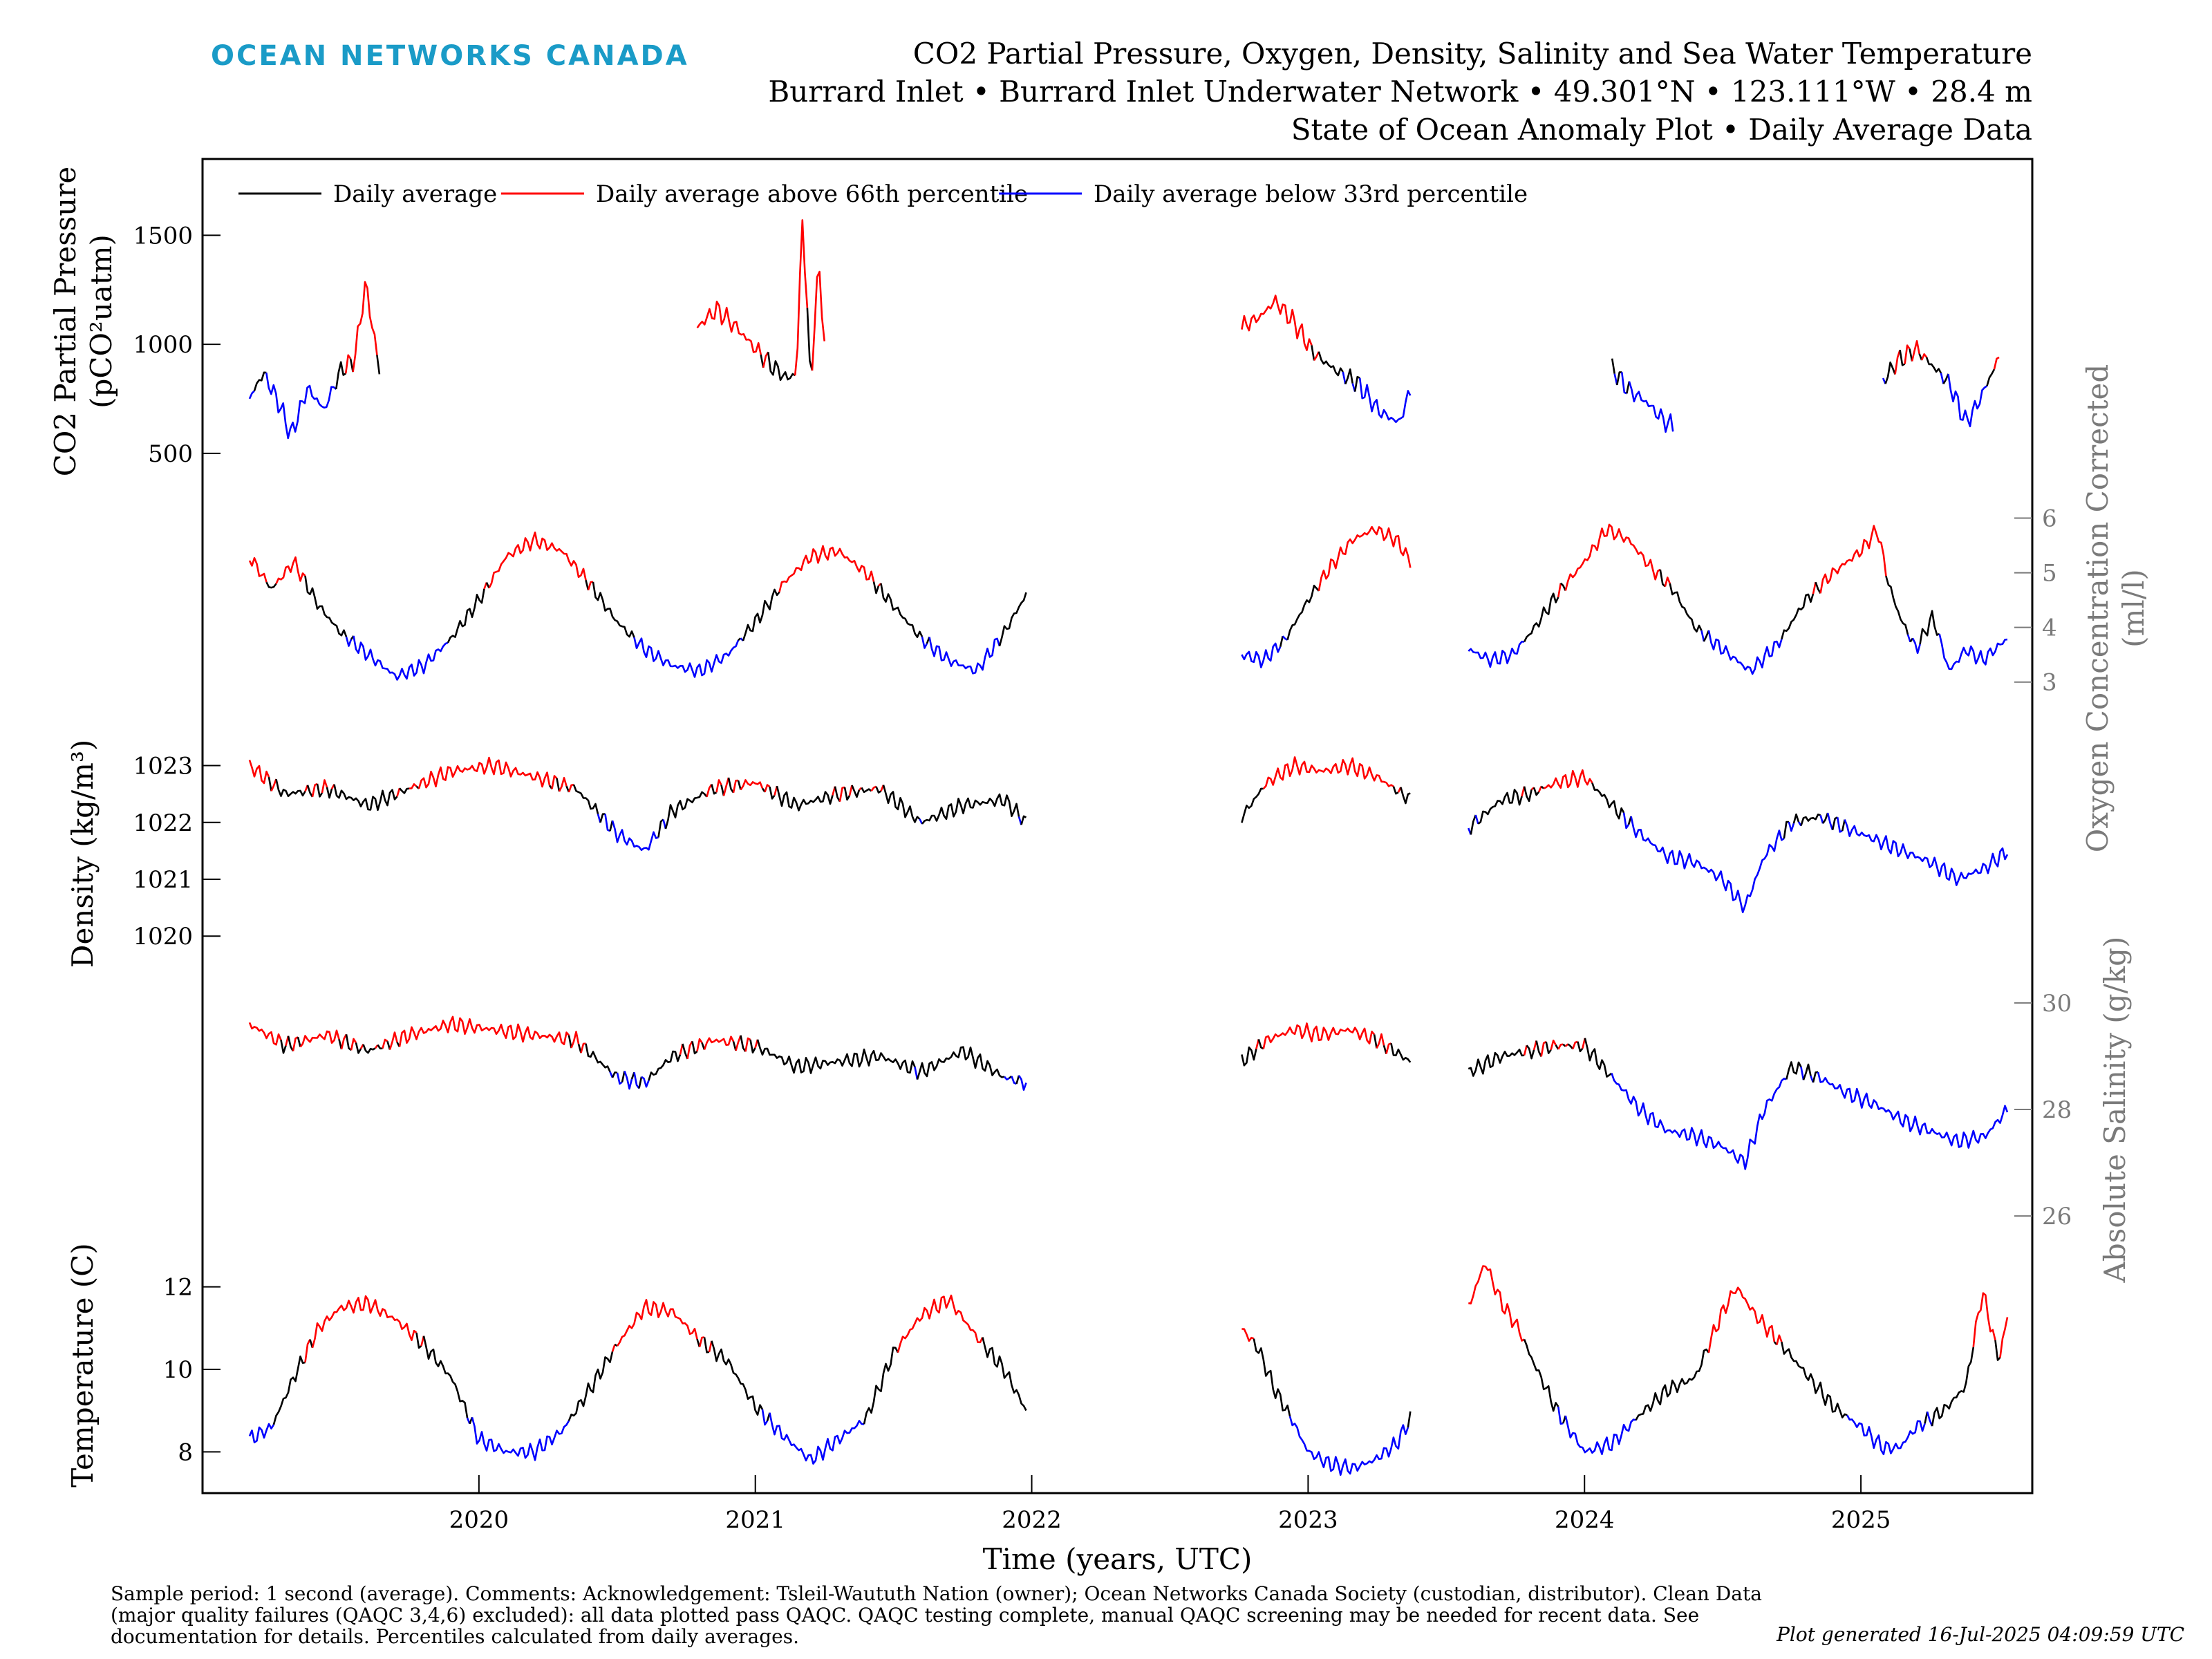  I want to click on xtick-label: 2020, so click(479, 1520).